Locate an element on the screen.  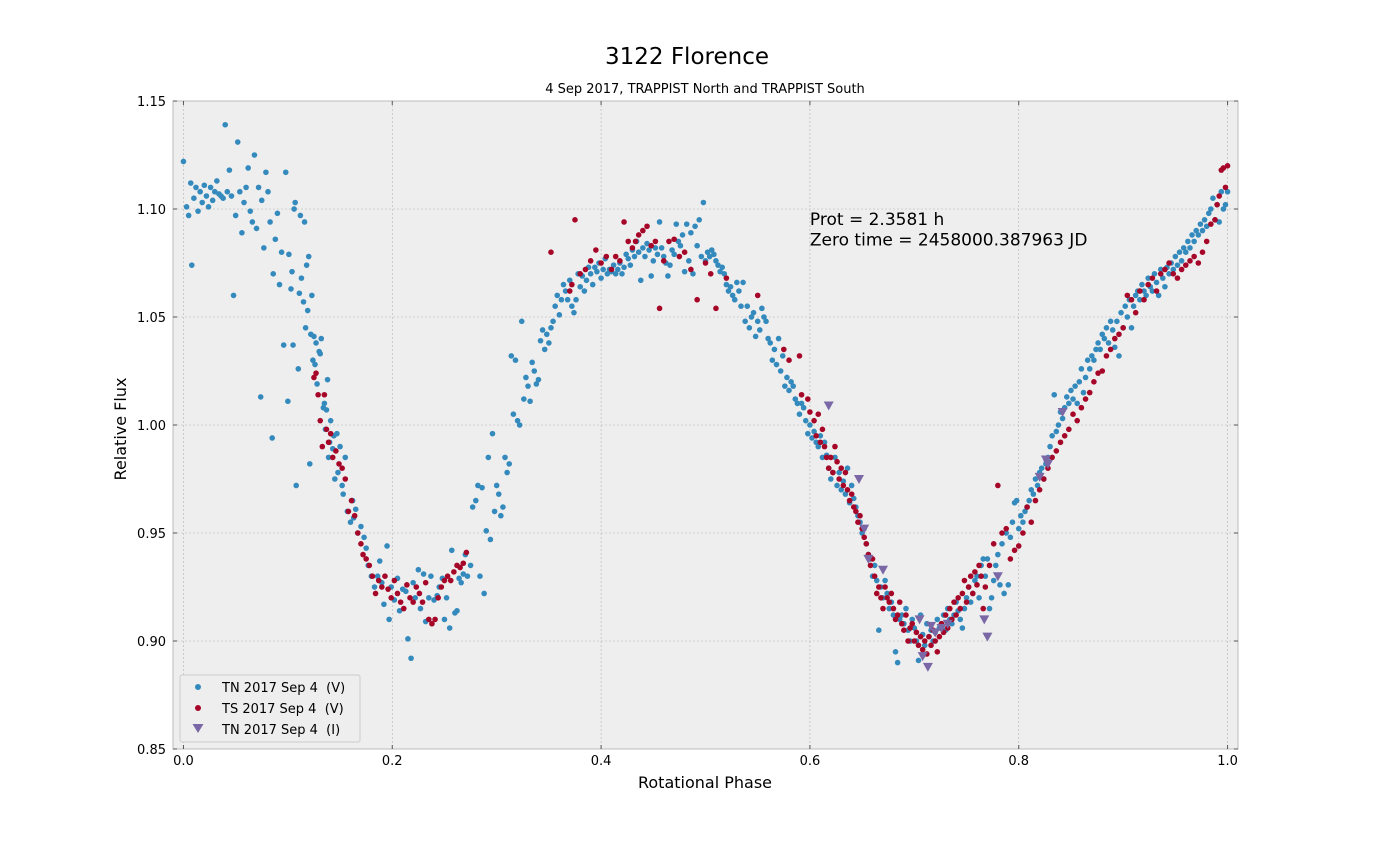
legend-label-ts-v: TS 2017 Sep 4 (V) is located at coordinates (282, 709).